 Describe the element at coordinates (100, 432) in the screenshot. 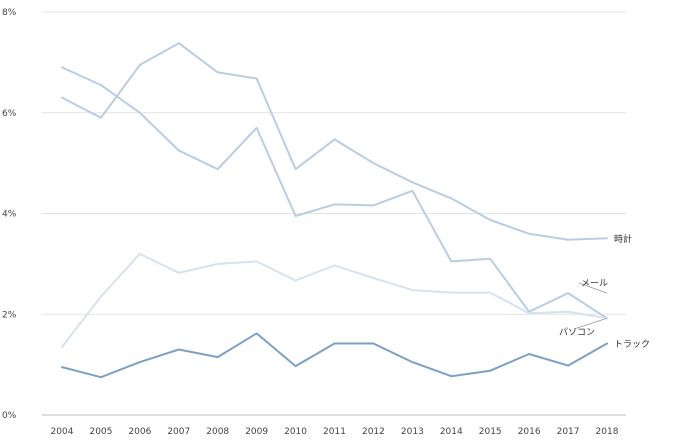

I see `x-tick-label: 2005` at that location.